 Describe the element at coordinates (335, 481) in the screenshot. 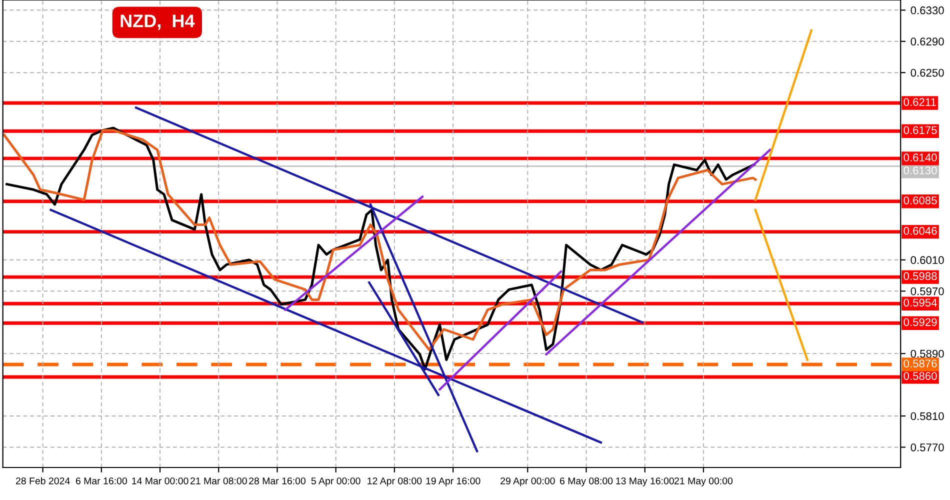

I see `x-tick-label: 5 Apr 00:00` at that location.